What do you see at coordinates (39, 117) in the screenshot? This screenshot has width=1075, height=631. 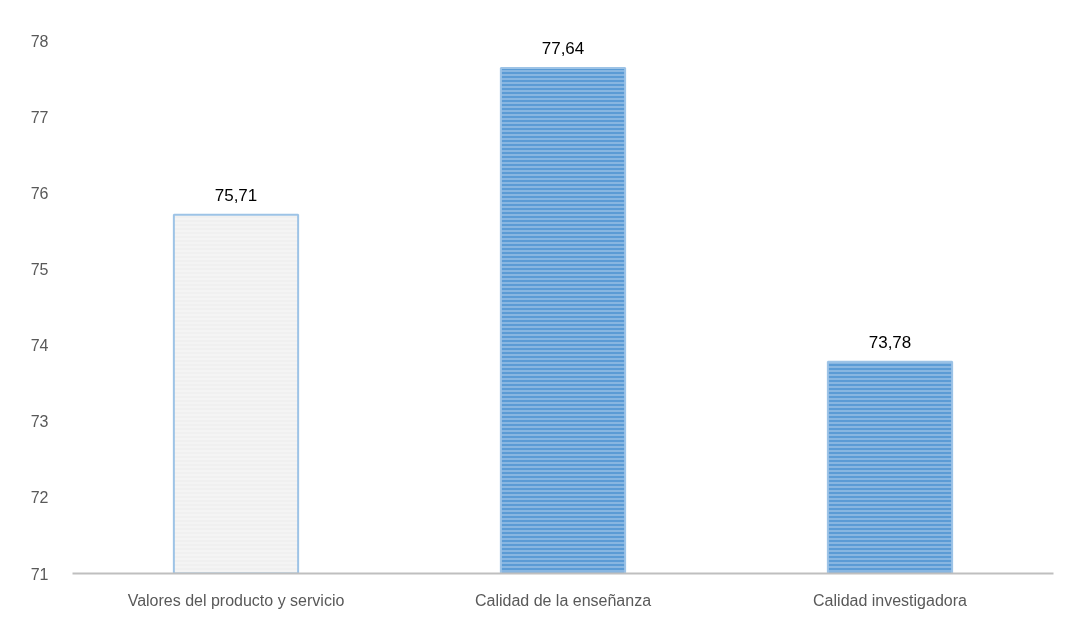 I see `y-tick-label: 77` at bounding box center [39, 117].